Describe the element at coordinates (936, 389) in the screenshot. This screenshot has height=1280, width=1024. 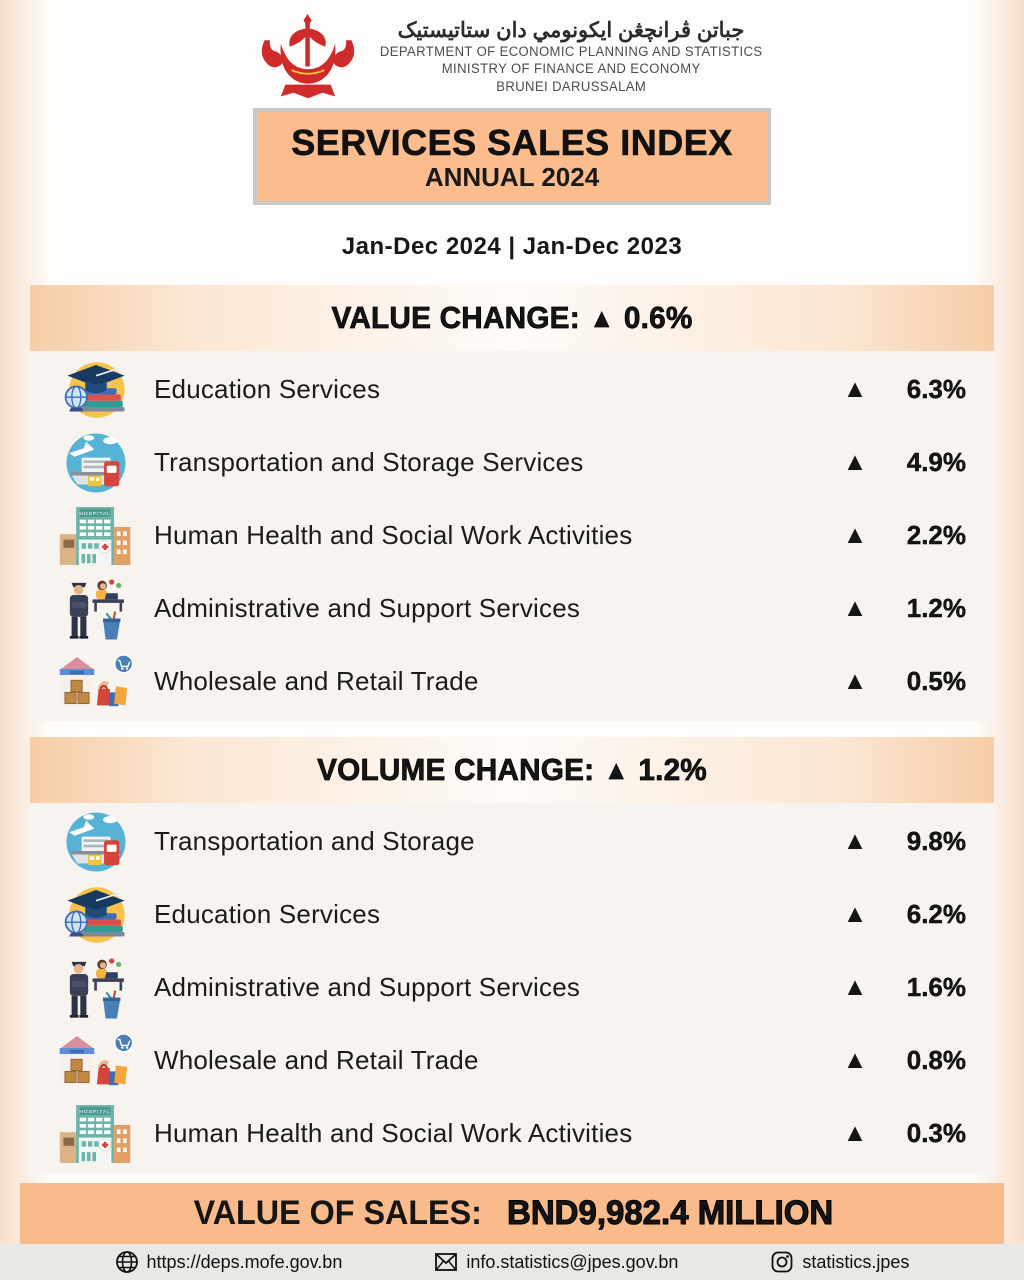
I see `row-value: 6.3%` at that location.